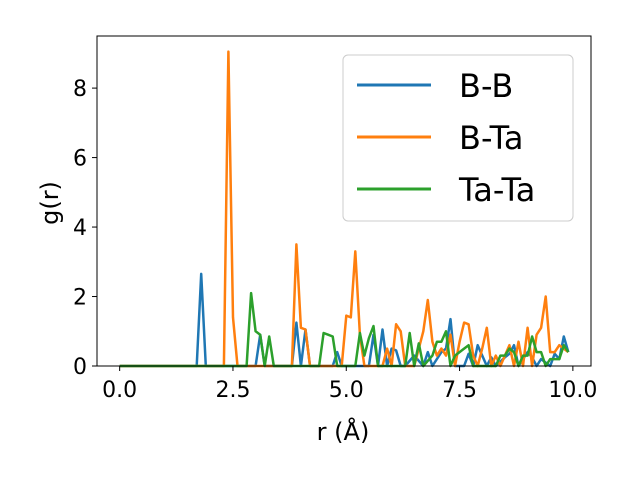 The image size is (640, 484). What do you see at coordinates (343, 431) in the screenshot?
I see `x-axis-label: r (Å)` at bounding box center [343, 431].